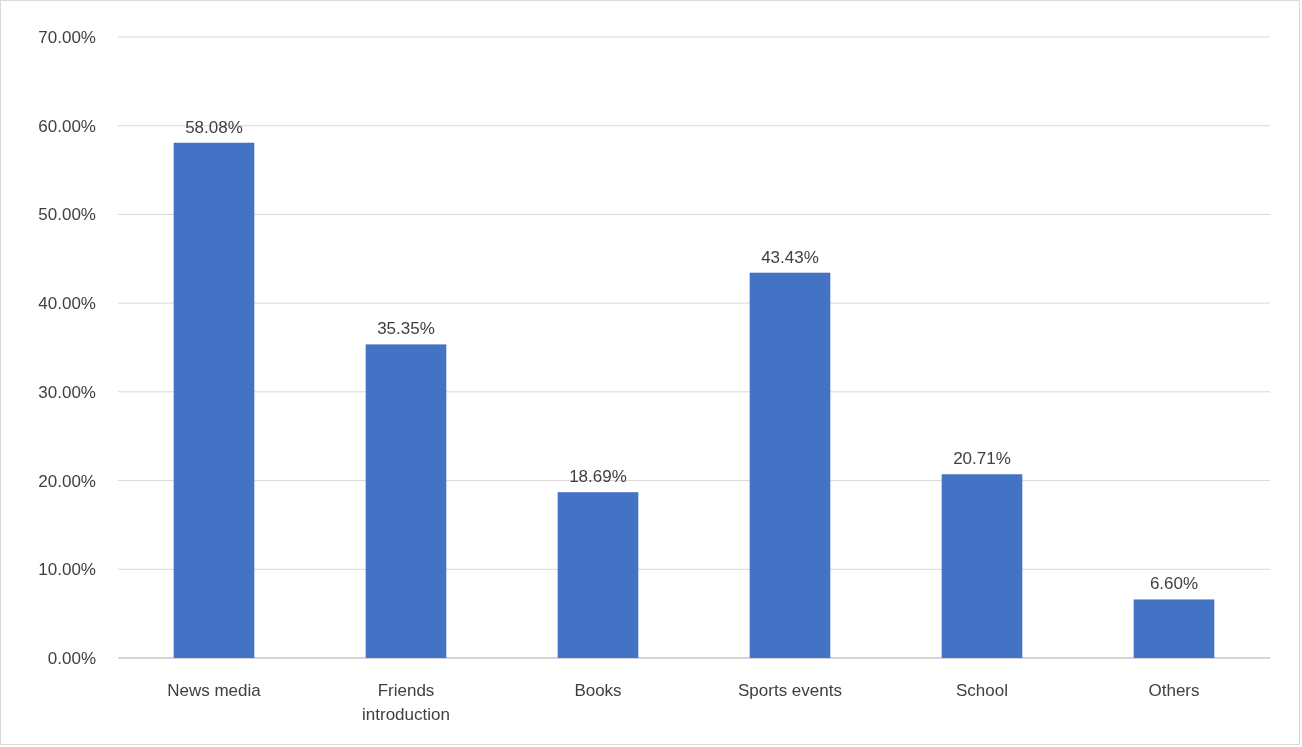 Image resolution: width=1302 pixels, height=747 pixels. What do you see at coordinates (1174, 690) in the screenshot?
I see `x-tick-label: Others` at bounding box center [1174, 690].